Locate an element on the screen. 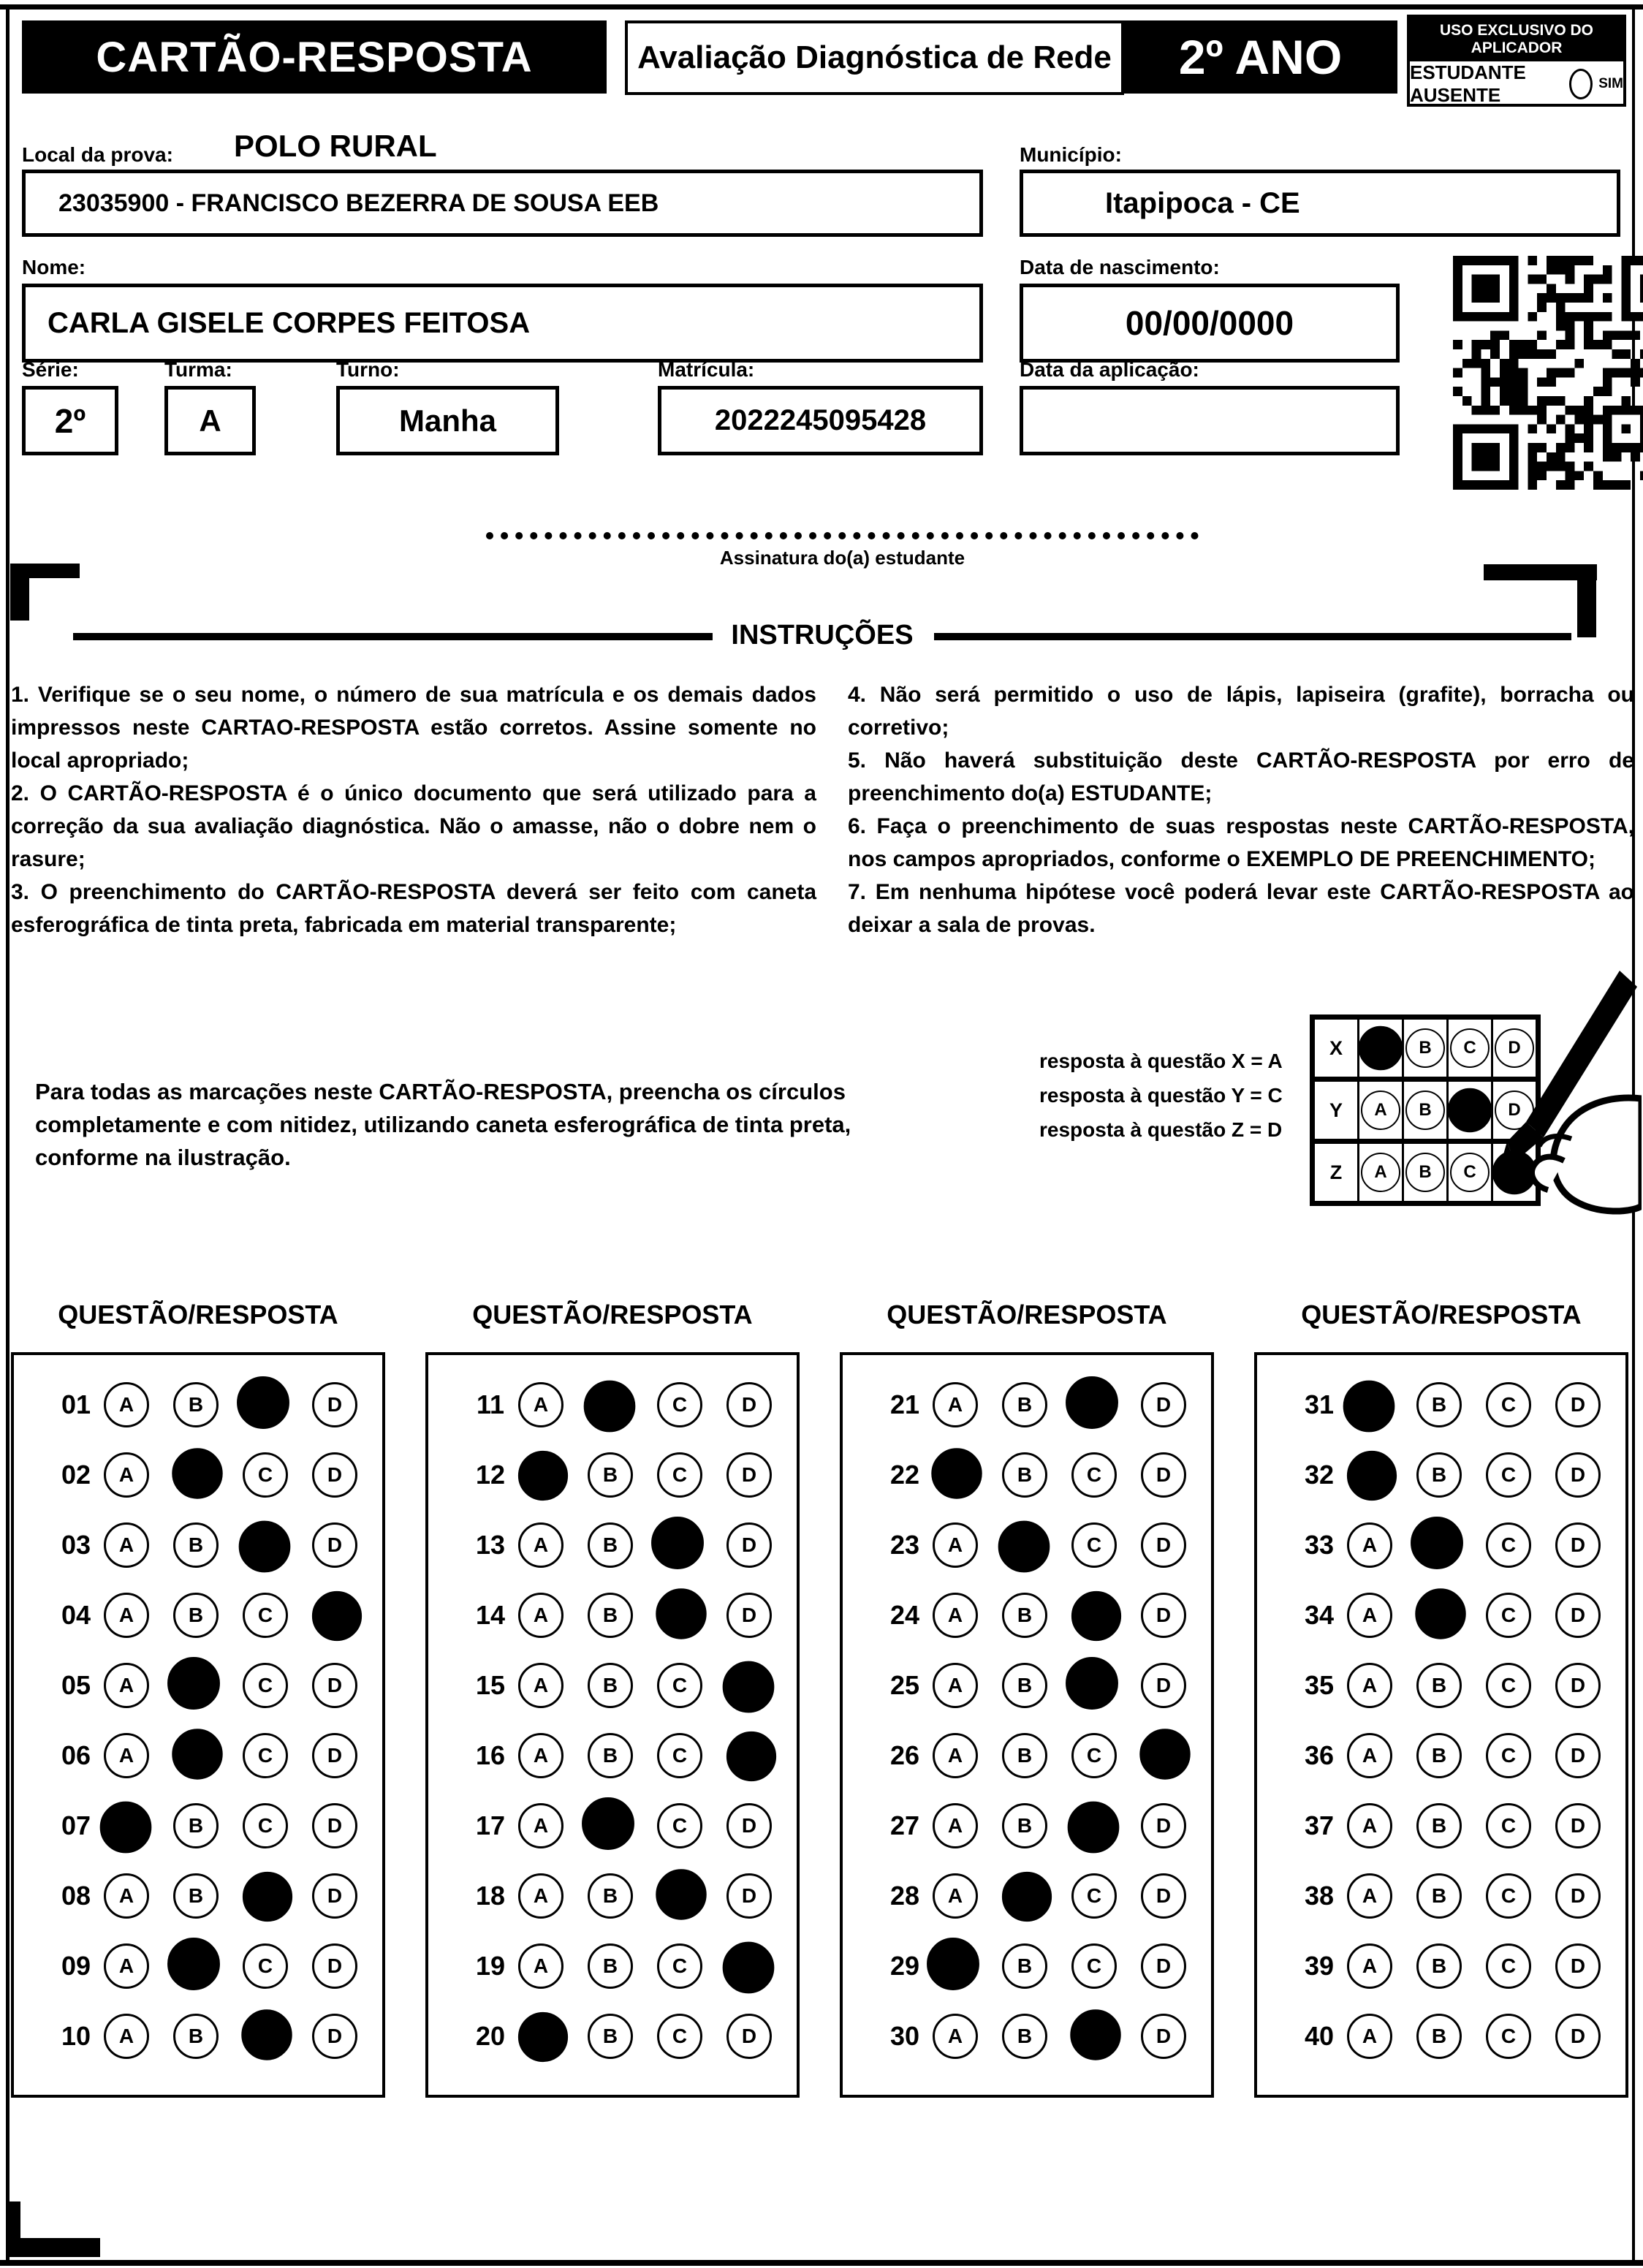  bubble-16-D is located at coordinates (751, 1756).